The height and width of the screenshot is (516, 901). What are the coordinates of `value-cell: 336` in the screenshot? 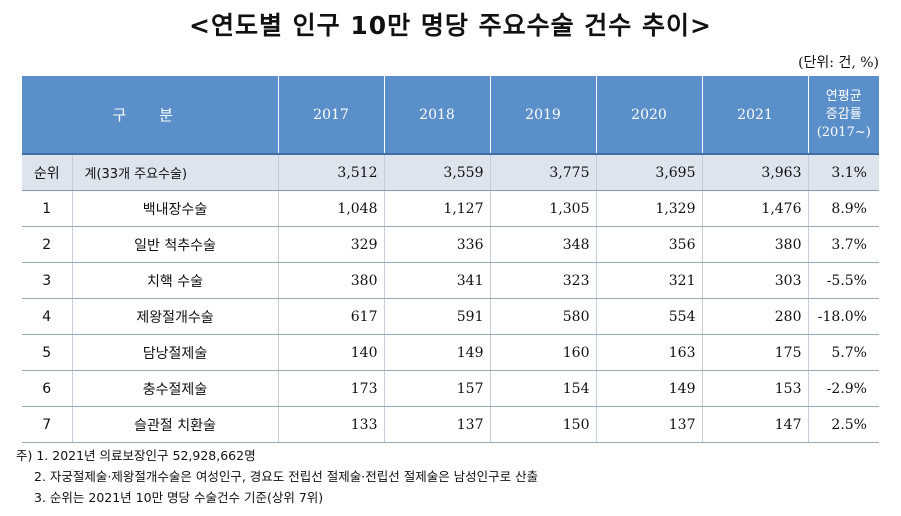 It's located at (437, 244).